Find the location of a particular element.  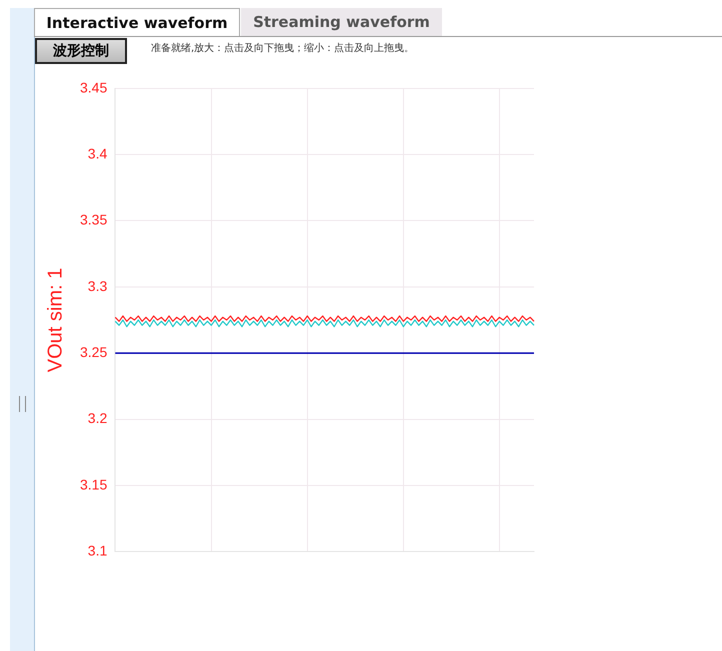

y-tick-label: 3.2 is located at coordinates (98, 418).